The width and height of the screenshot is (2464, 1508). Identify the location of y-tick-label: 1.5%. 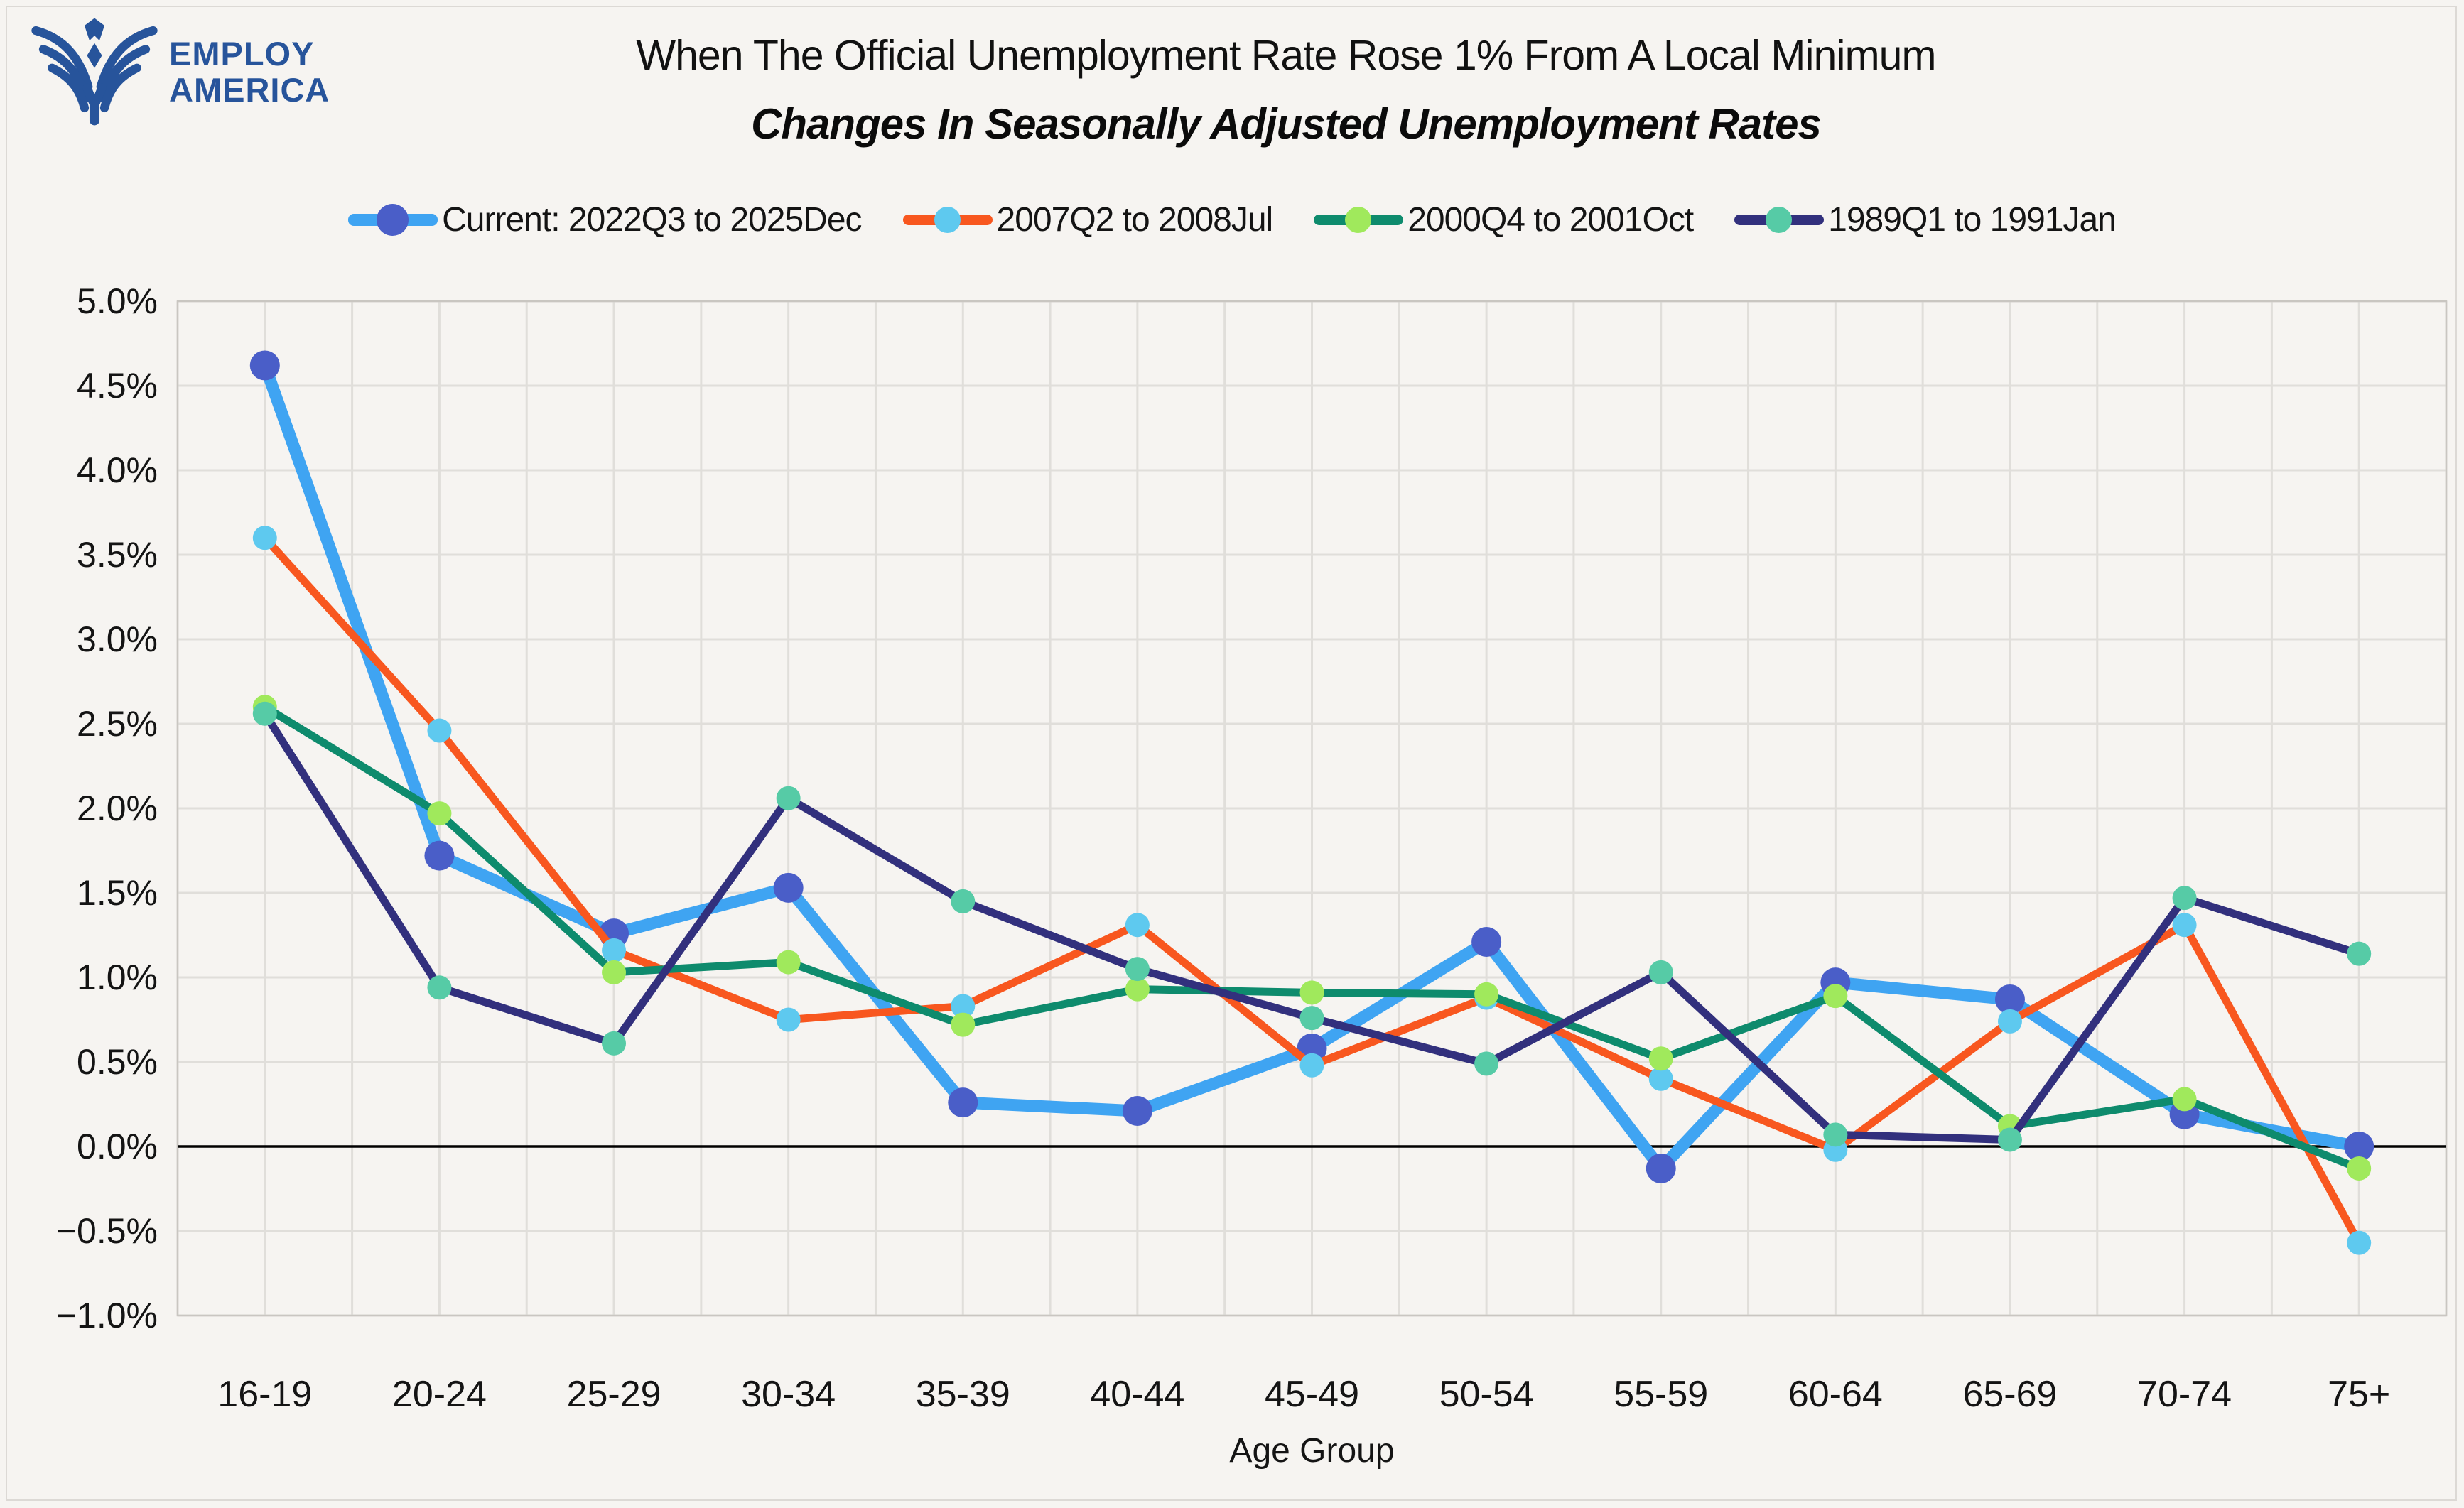
(118, 893).